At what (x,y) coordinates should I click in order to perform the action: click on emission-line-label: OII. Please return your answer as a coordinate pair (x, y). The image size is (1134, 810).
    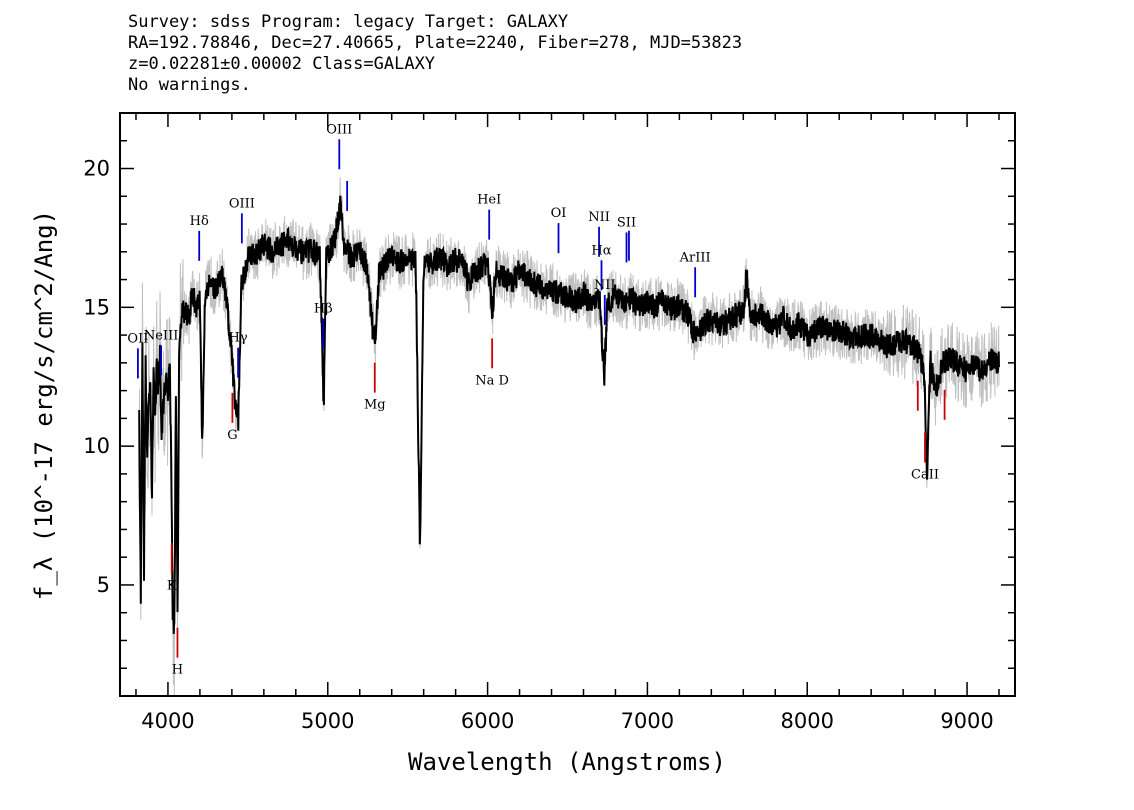
    Looking at the image, I should click on (137, 338).